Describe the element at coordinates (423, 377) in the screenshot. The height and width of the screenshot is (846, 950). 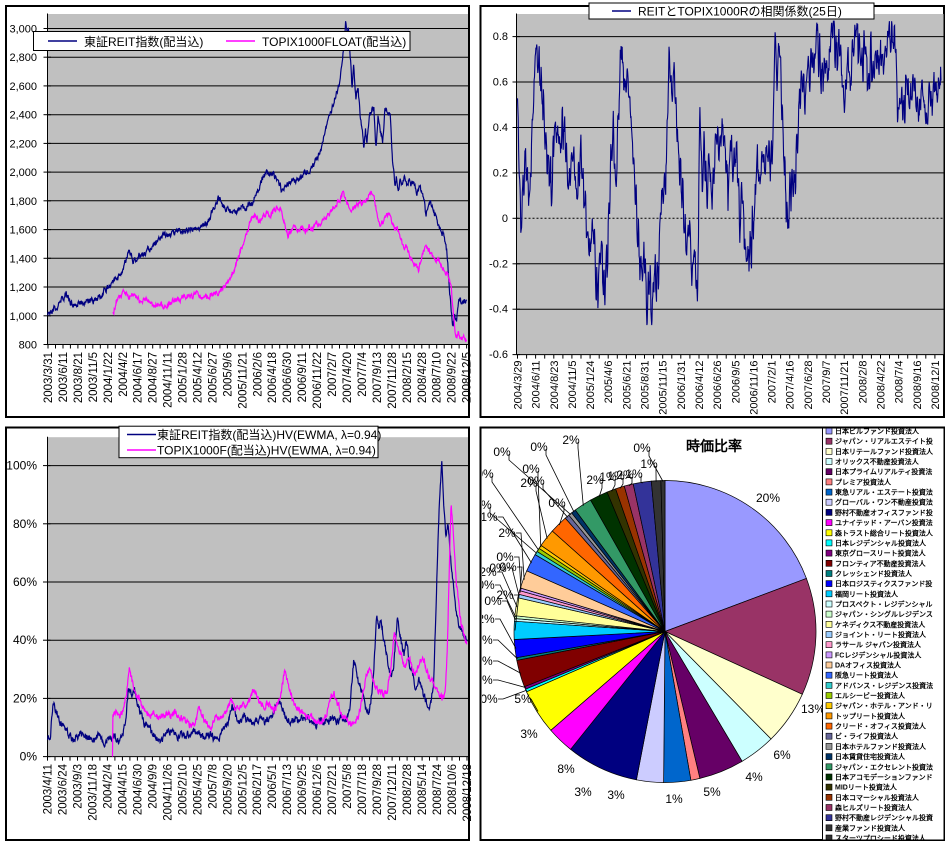
I see `svg-text: 2008/4/28` at that location.